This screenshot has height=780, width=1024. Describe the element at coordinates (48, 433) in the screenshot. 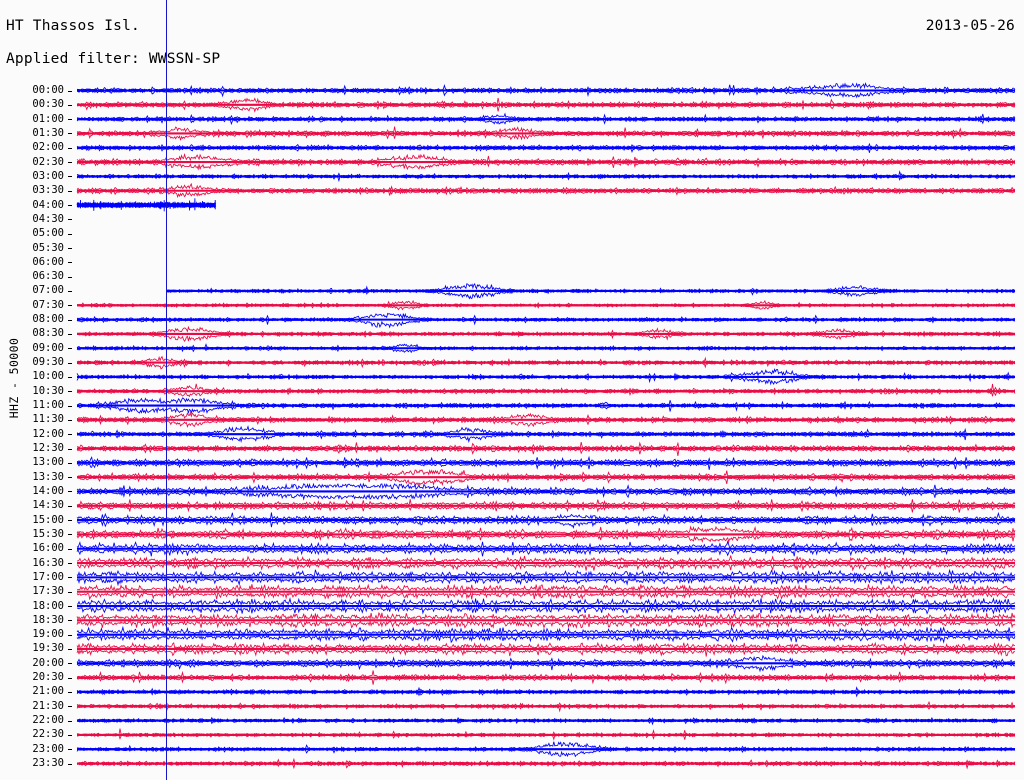

I see `time-tick-label: 12:00` at that location.